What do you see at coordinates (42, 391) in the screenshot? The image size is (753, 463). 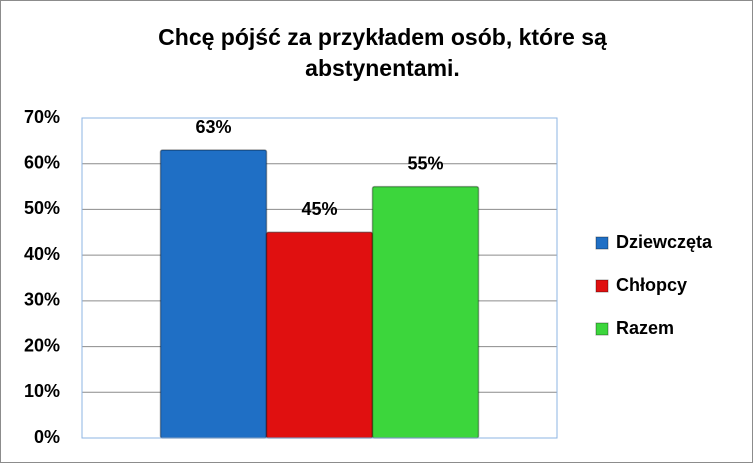 I see `y-tick-label: 10%` at bounding box center [42, 391].